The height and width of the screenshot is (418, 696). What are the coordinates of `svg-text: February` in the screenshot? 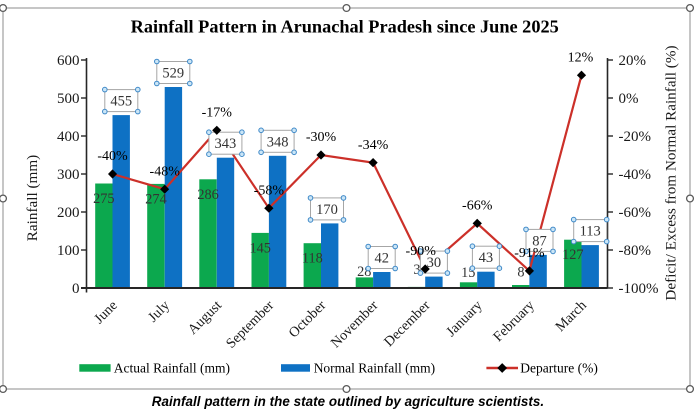 It's located at (514, 321).